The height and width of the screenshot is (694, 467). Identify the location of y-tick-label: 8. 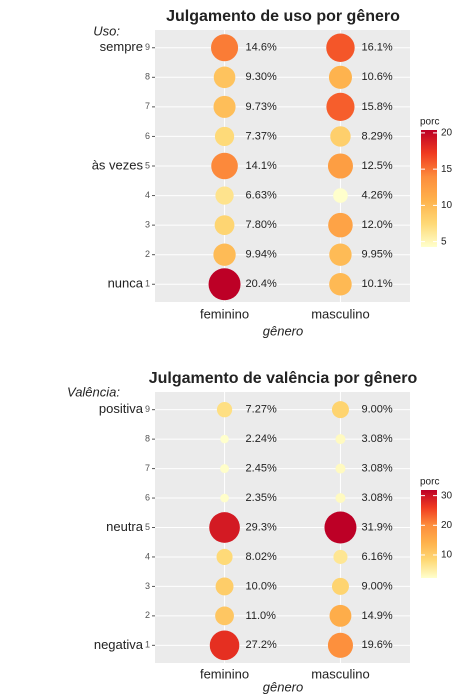
(147, 77).